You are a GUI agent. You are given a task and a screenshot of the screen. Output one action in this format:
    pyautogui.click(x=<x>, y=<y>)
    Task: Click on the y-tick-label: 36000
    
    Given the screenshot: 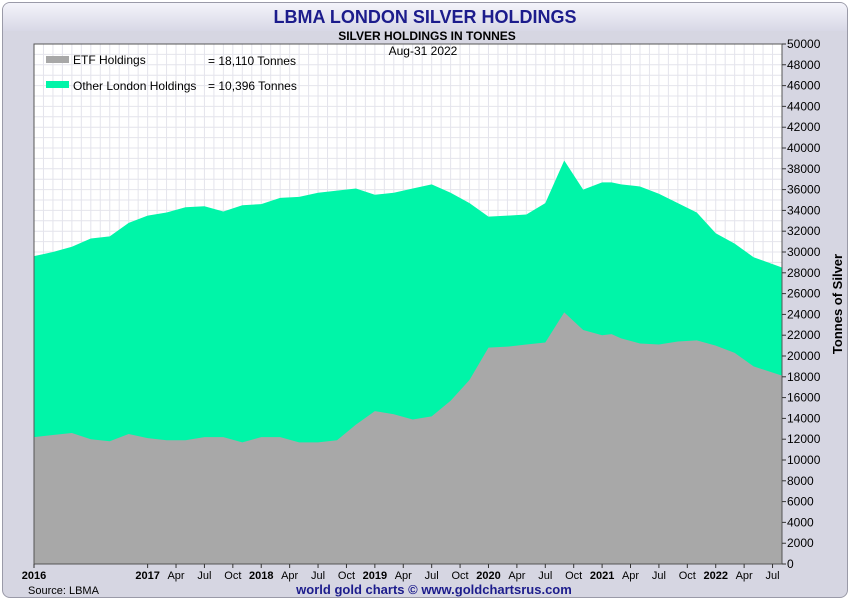 What is the action you would take?
    pyautogui.click(x=804, y=190)
    